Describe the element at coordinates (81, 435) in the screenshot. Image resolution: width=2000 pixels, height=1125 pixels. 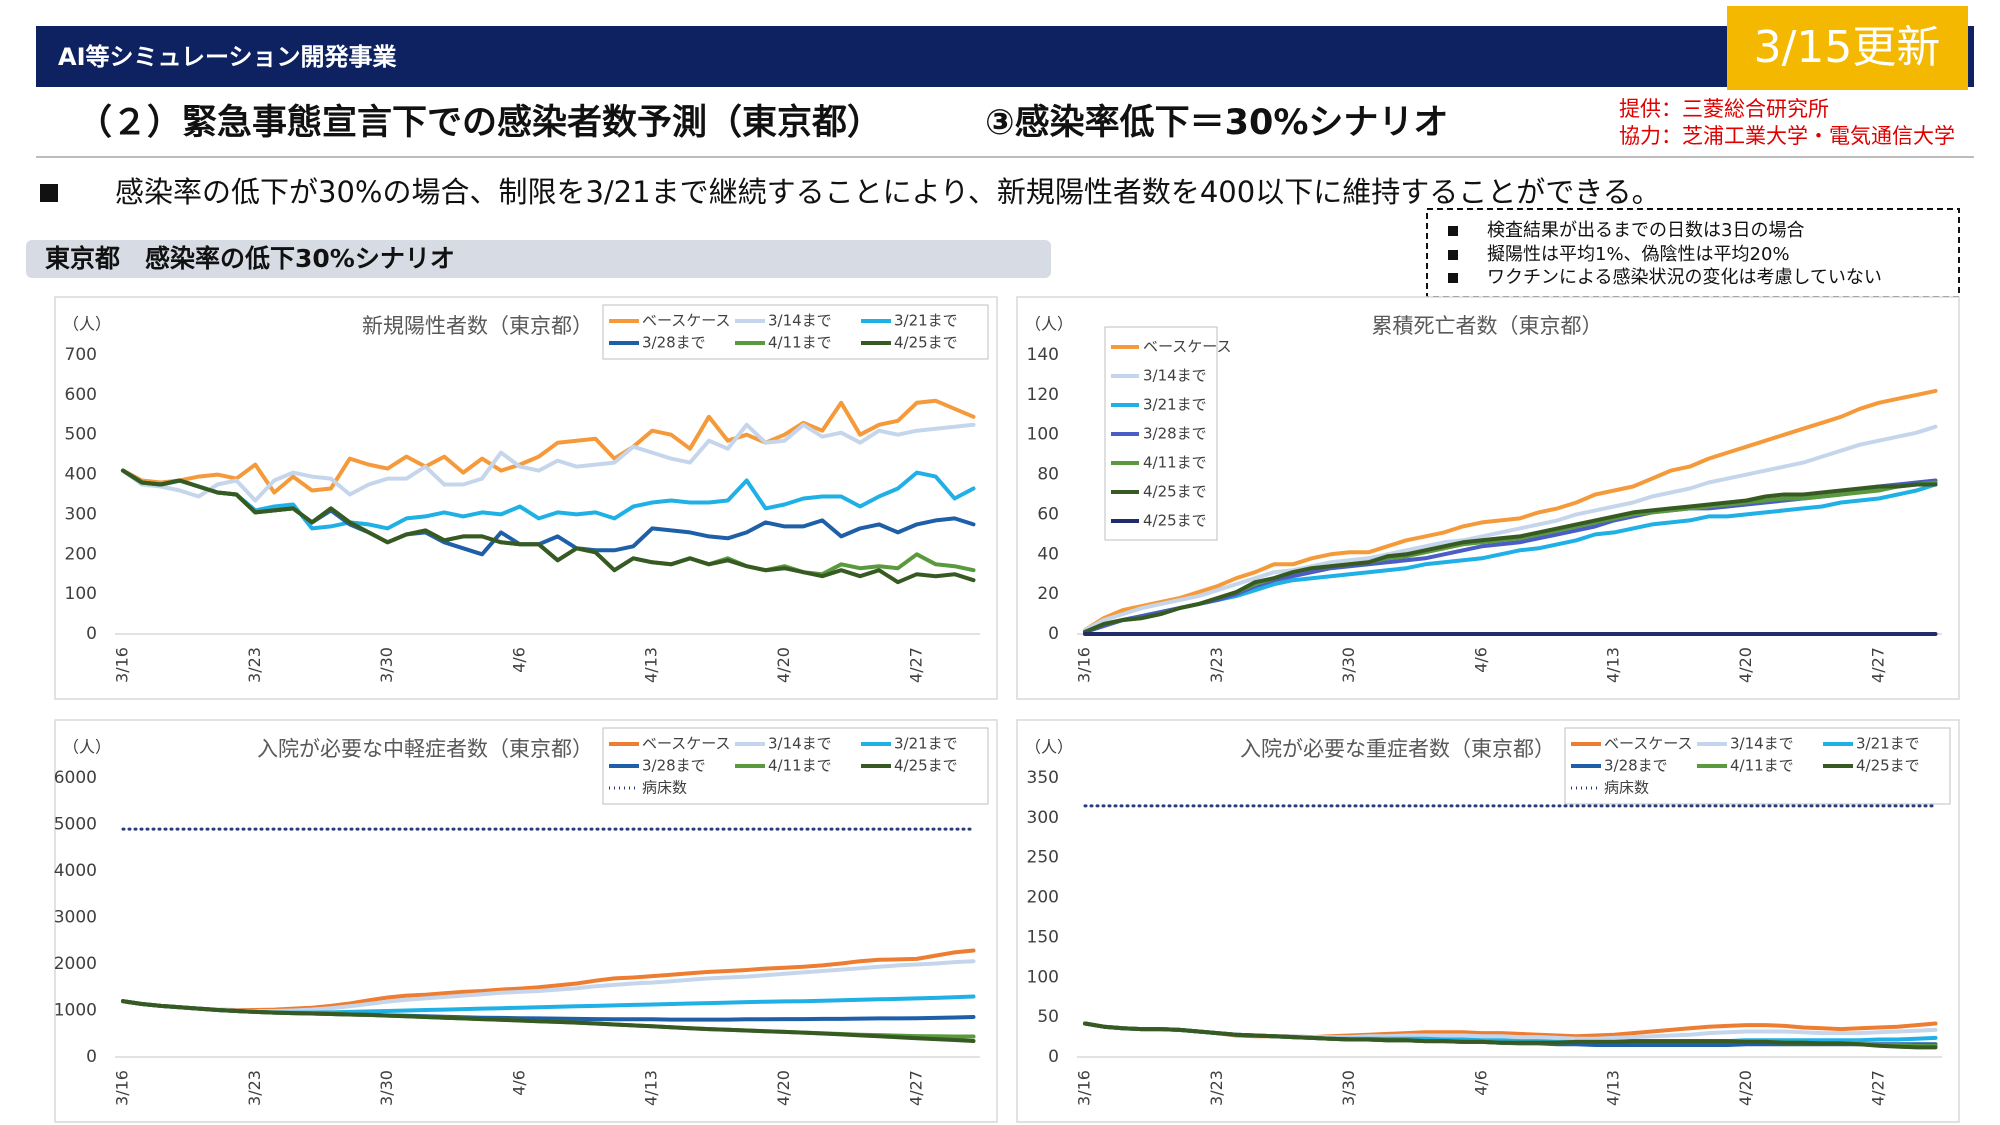
I see `y-tick-label: 500` at that location.